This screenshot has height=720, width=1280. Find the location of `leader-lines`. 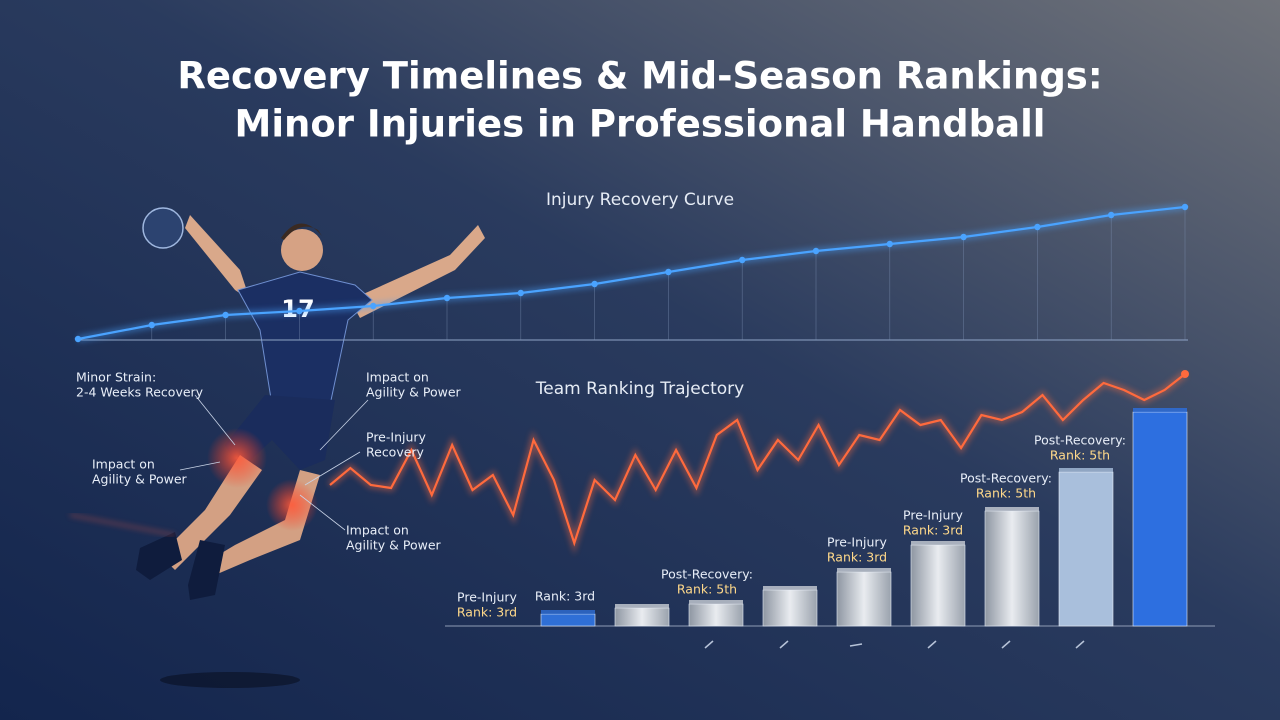

leader-lines is located at coordinates (274, 462).